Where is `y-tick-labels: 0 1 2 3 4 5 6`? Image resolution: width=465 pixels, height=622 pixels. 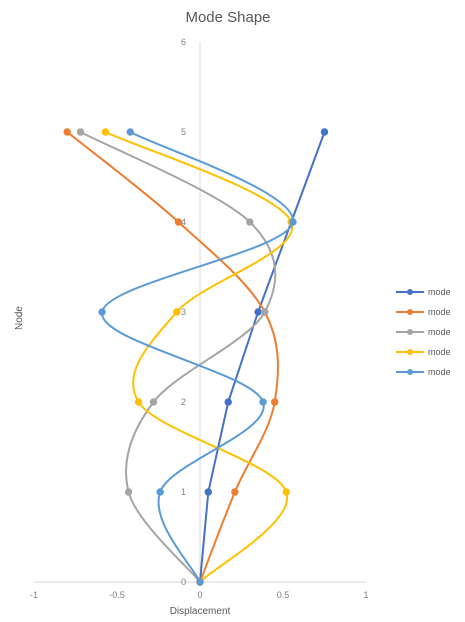
y-tick-labels: 0 1 2 3 4 5 6 is located at coordinates (183, 312).